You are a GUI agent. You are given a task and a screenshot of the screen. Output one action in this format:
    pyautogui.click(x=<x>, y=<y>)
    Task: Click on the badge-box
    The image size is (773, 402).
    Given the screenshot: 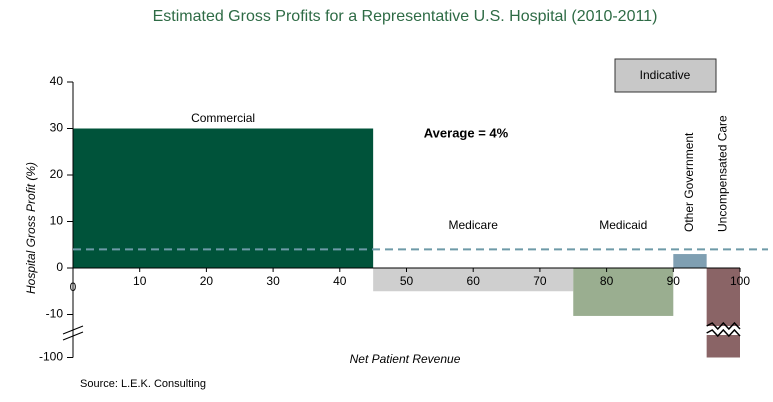 What is the action you would take?
    pyautogui.click(x=665, y=75)
    